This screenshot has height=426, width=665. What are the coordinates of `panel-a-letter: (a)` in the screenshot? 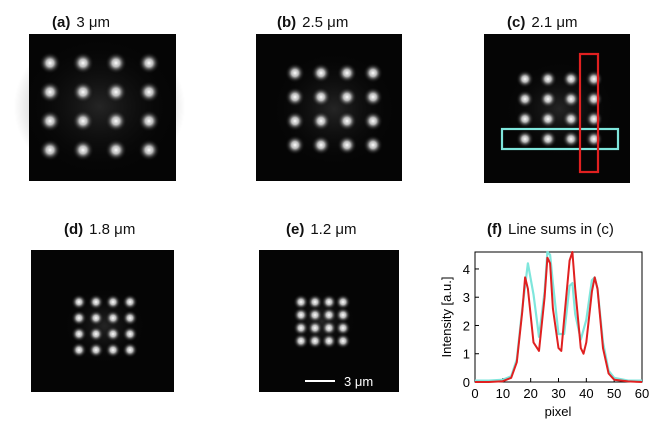 It's located at (61, 22).